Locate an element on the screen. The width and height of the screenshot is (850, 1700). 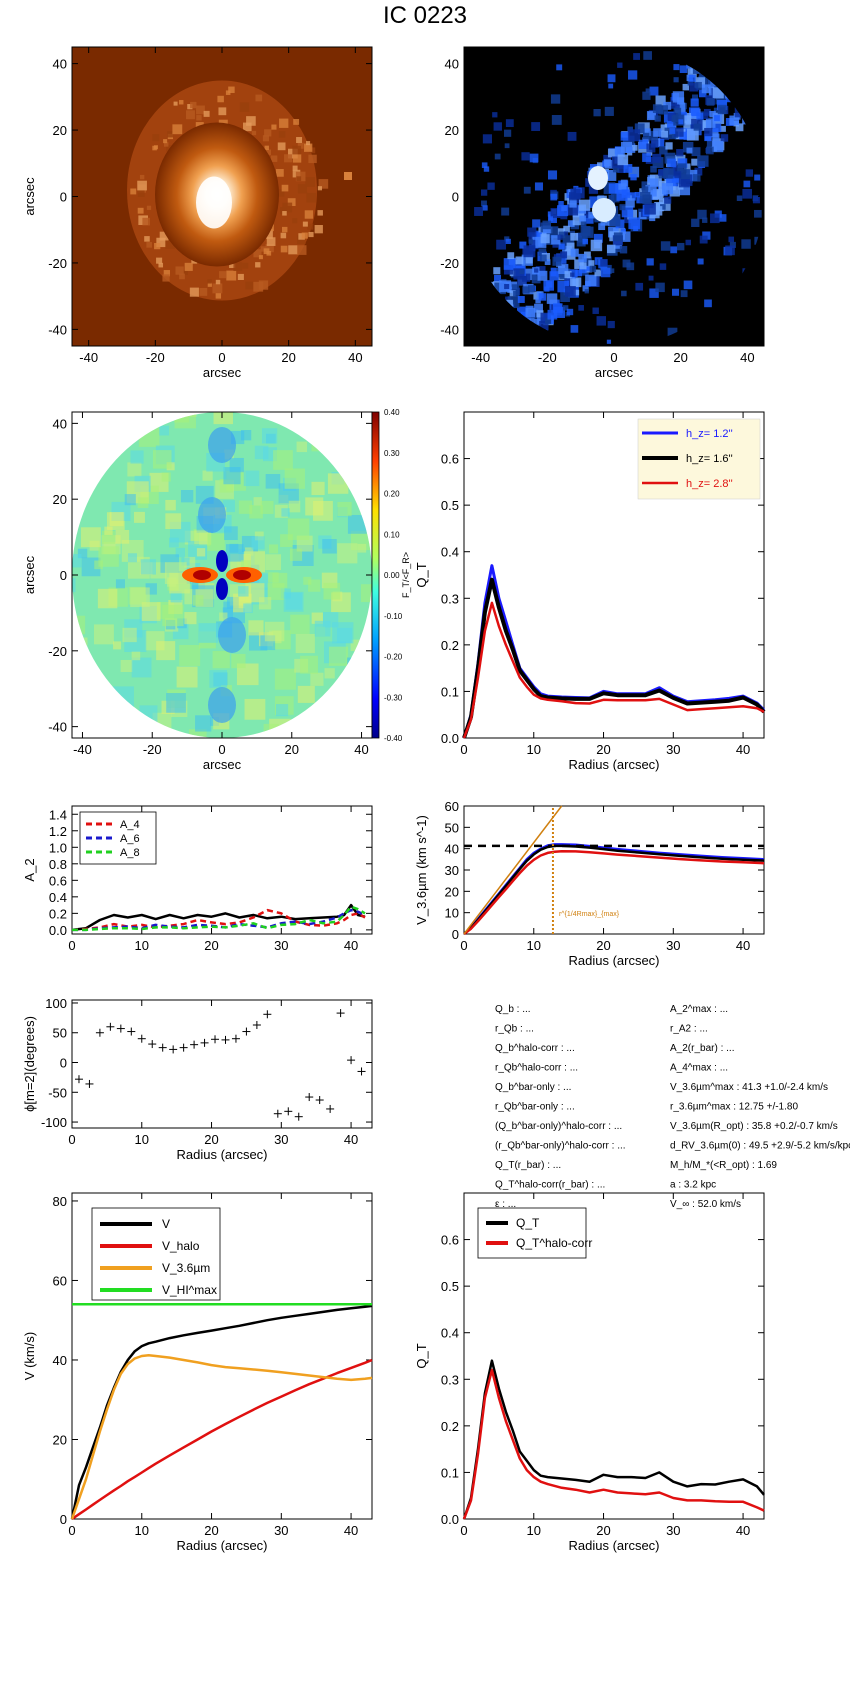
fourier-amplitudes-xtick-label: 0 is located at coordinates (71, 945).